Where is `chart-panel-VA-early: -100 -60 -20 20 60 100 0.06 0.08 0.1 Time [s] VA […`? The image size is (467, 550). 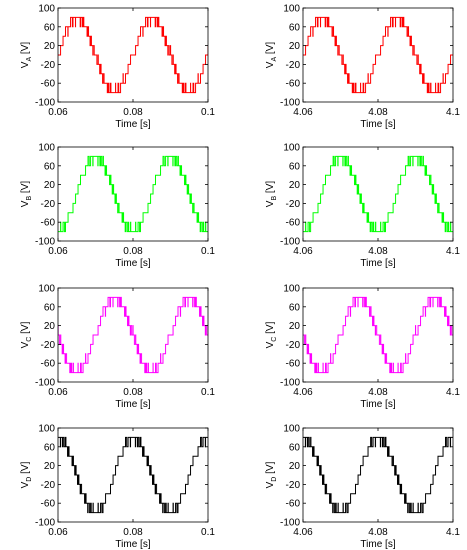 chart-panel-VA-early: -100 -60 -20 20 60 100 0.06 0.08 0.1 Time [s] VA [… is located at coordinates (117, 67).